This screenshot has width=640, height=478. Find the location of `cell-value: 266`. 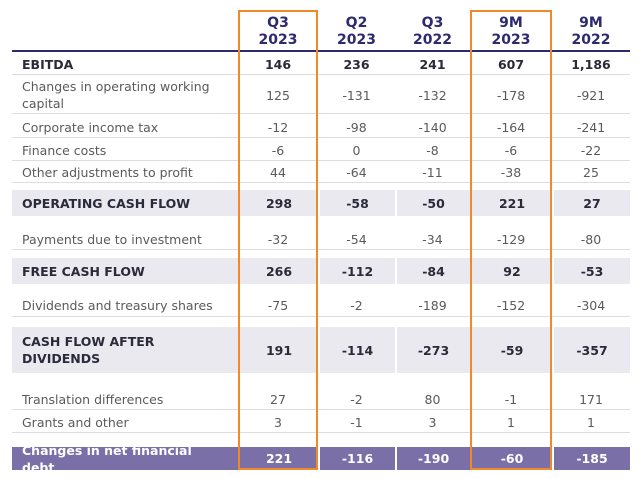

cell-value: 266 is located at coordinates (278, 271).